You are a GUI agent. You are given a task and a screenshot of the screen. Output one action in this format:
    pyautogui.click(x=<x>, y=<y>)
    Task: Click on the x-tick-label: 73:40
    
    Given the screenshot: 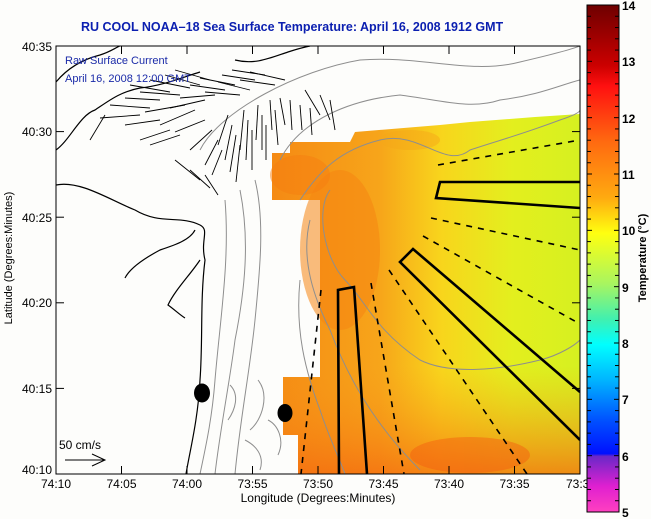 What is the action you would take?
    pyautogui.click(x=449, y=484)
    